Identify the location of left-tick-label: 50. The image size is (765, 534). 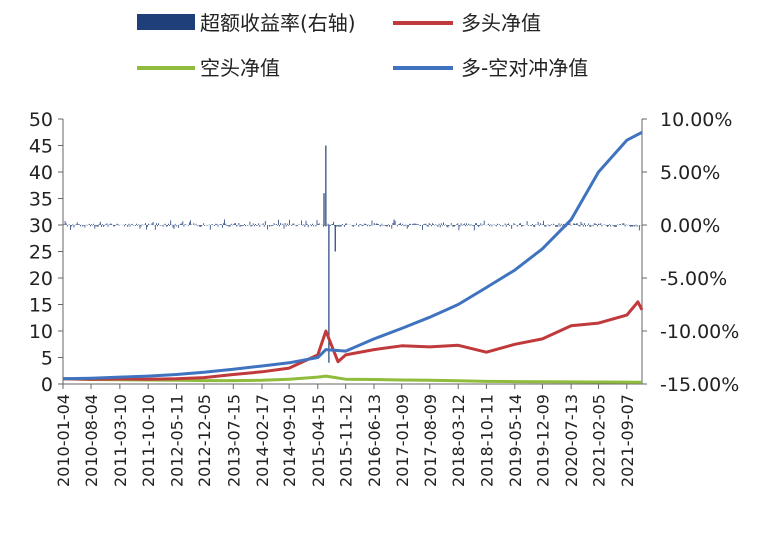
(41, 120).